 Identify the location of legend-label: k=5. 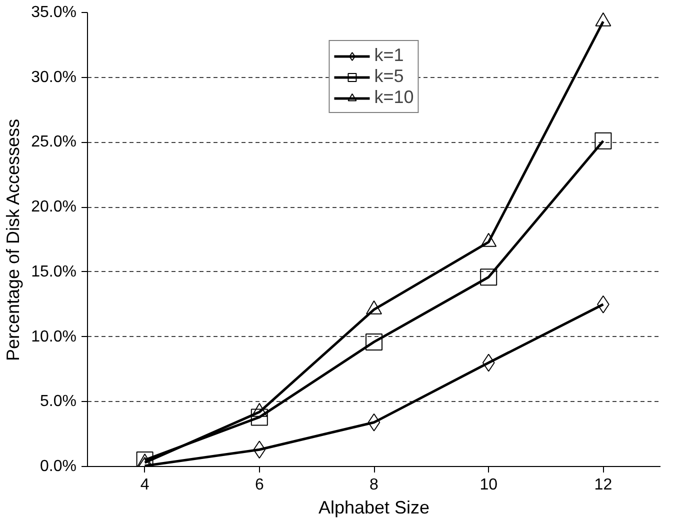
(389, 76).